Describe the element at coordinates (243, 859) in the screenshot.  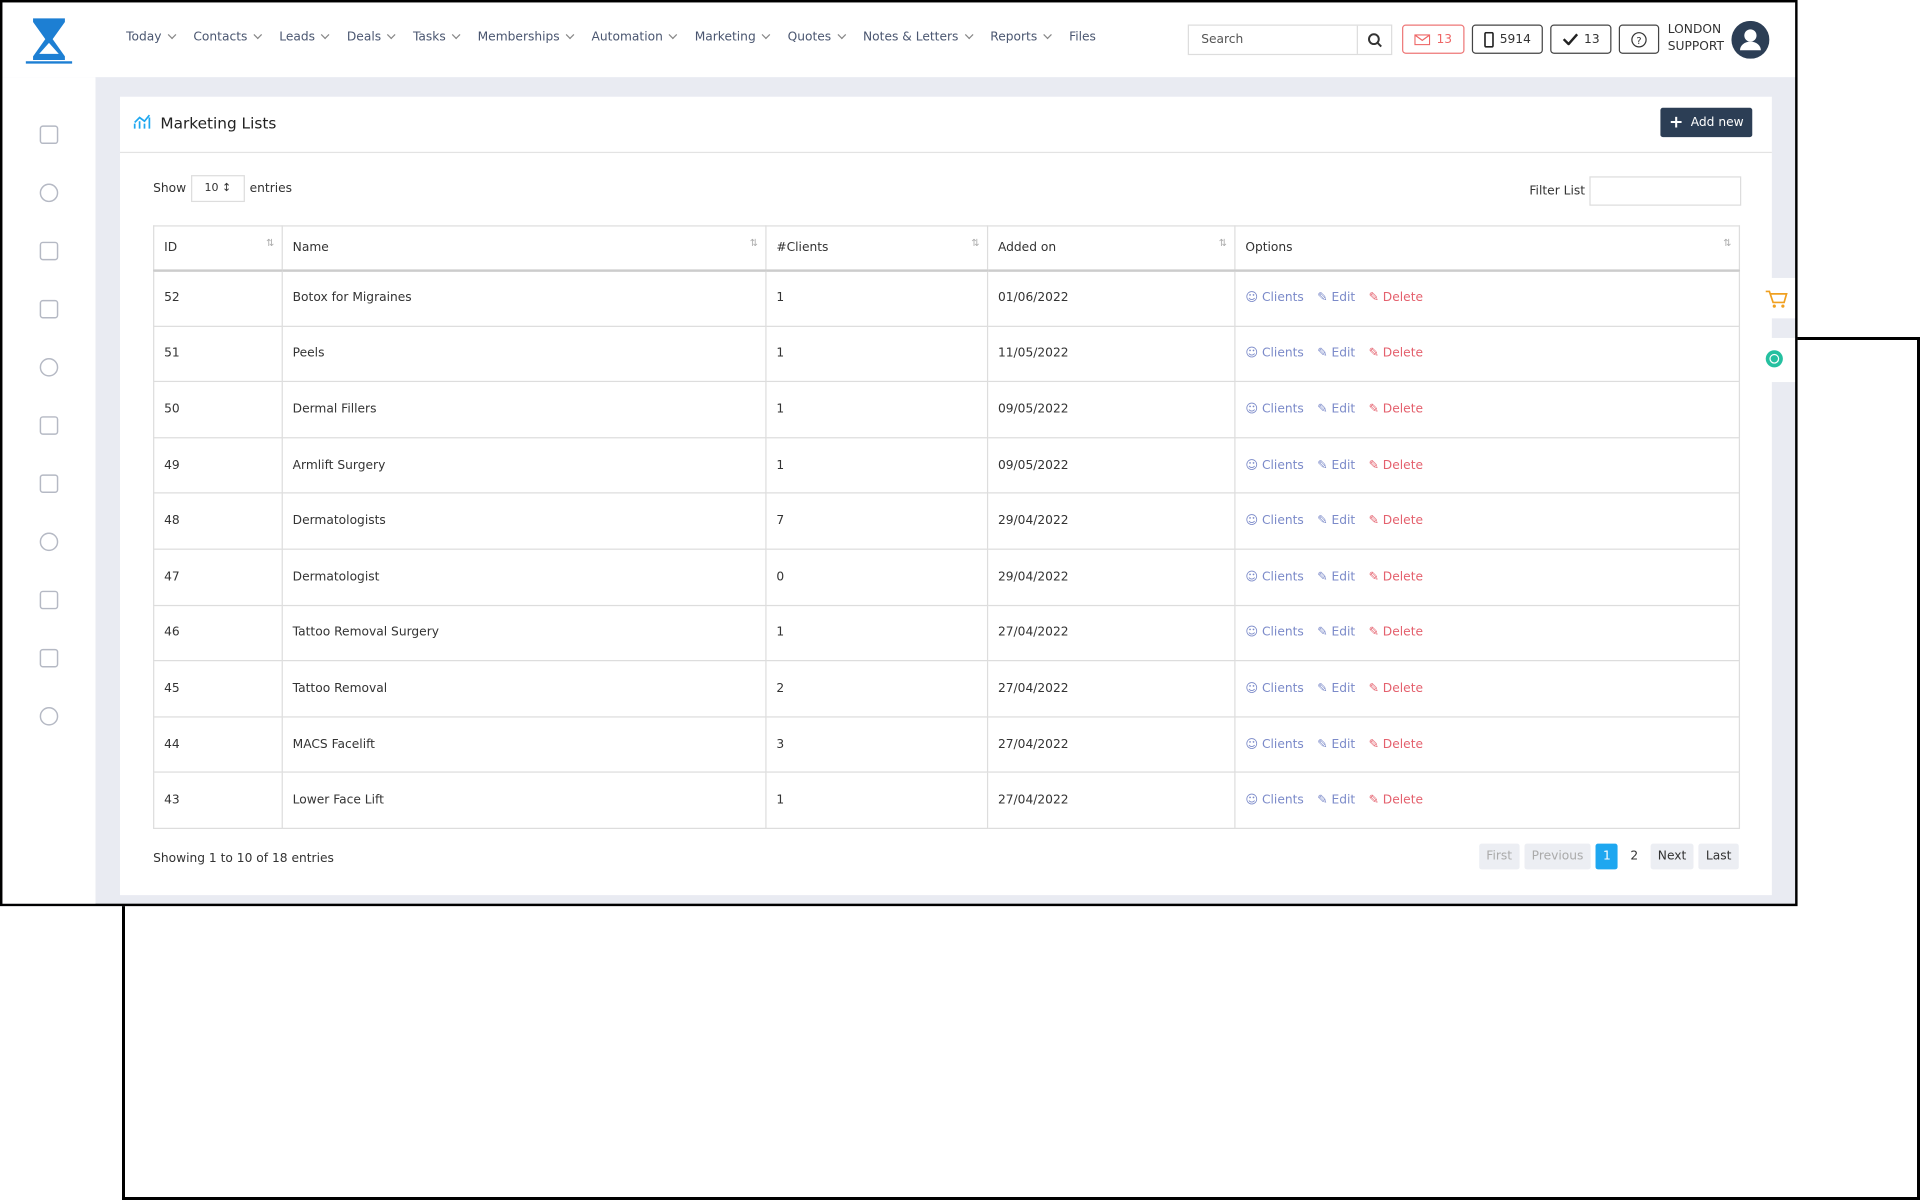
I see `table-info: Showing 1 to 10 of 18 entries` at that location.